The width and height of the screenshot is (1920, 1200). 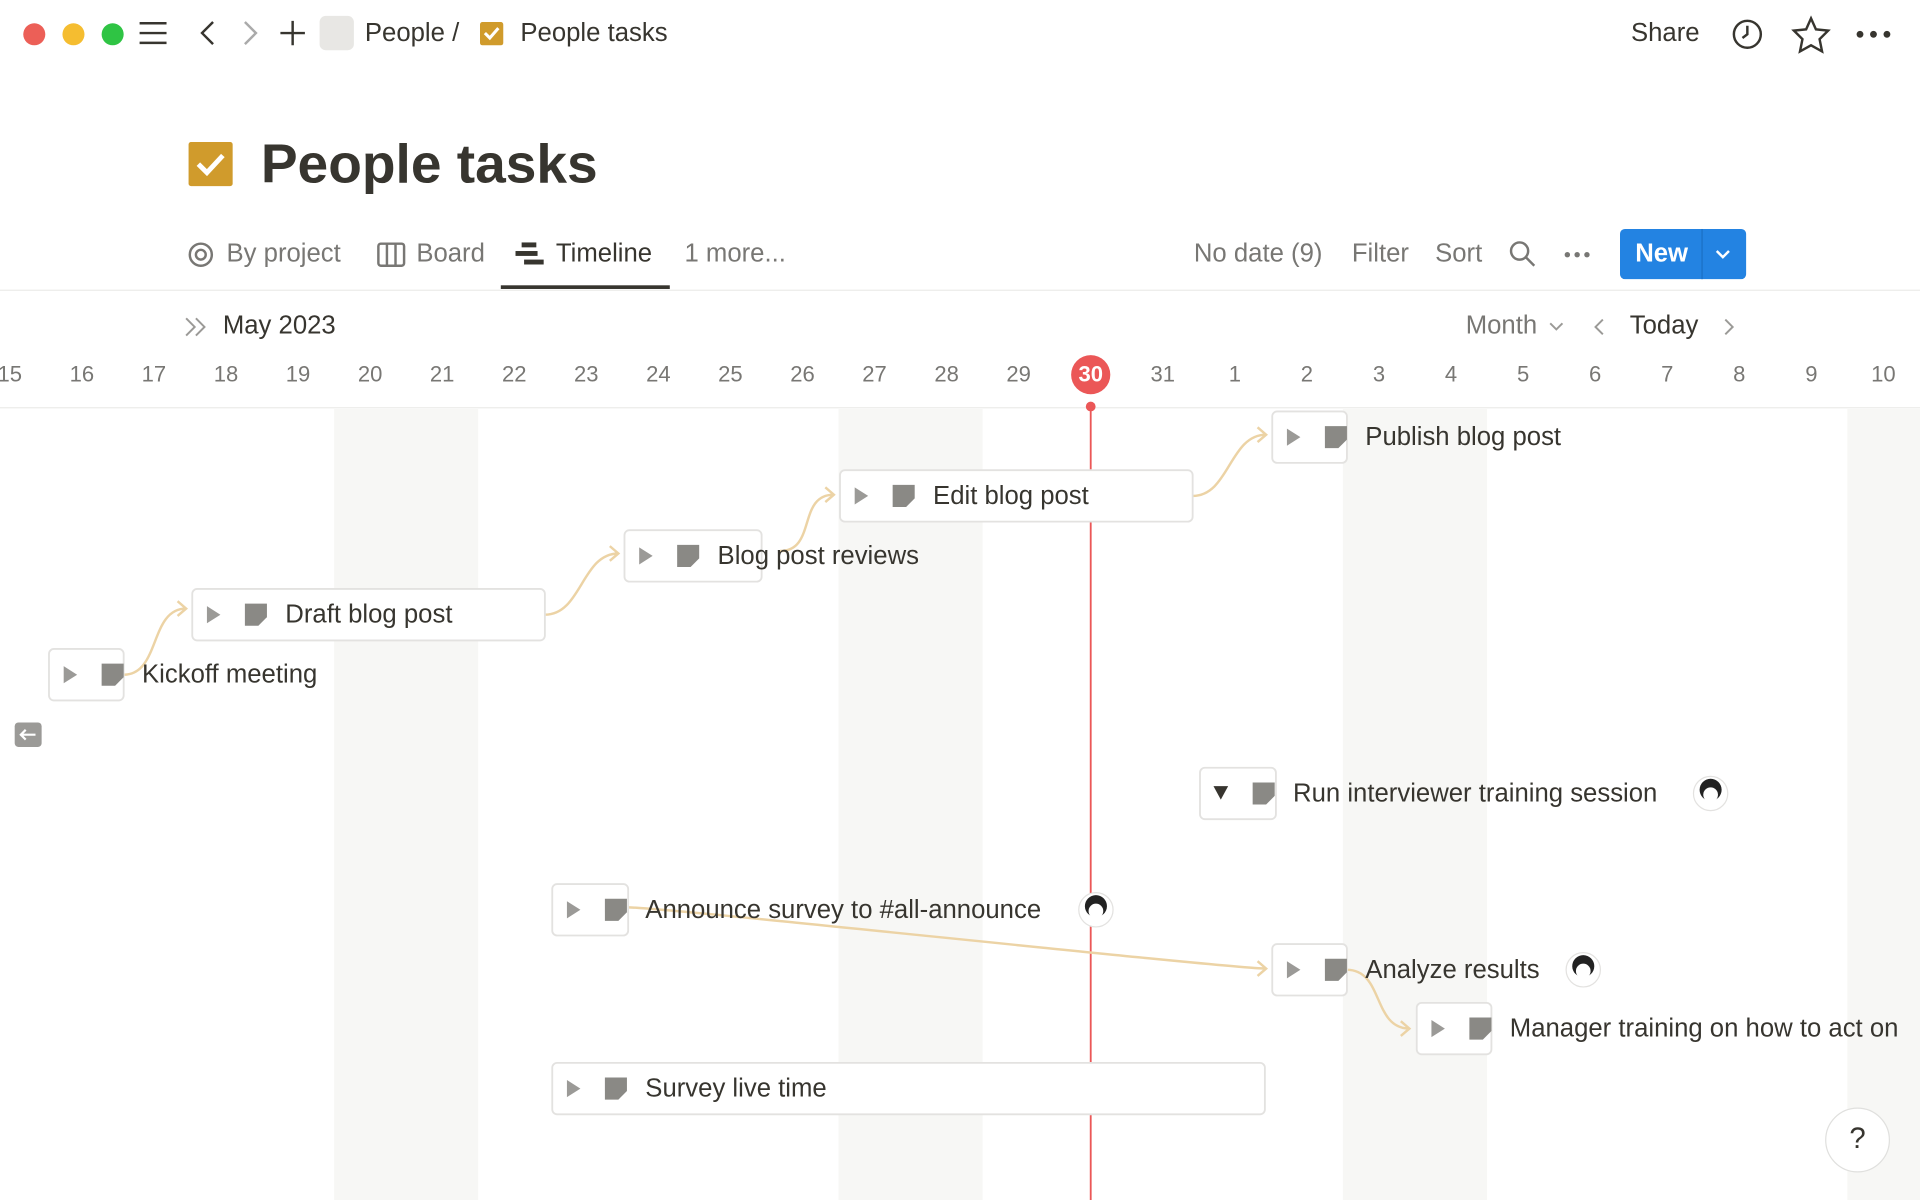 I want to click on task-item: Kickoff meeting, so click(x=182, y=675).